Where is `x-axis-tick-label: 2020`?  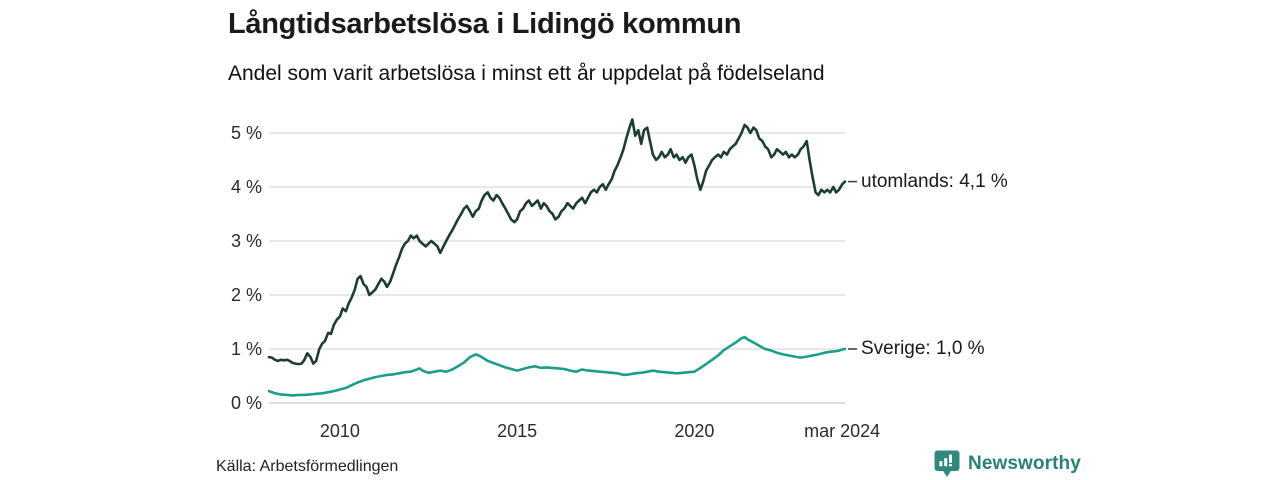
x-axis-tick-label: 2020 is located at coordinates (694, 431).